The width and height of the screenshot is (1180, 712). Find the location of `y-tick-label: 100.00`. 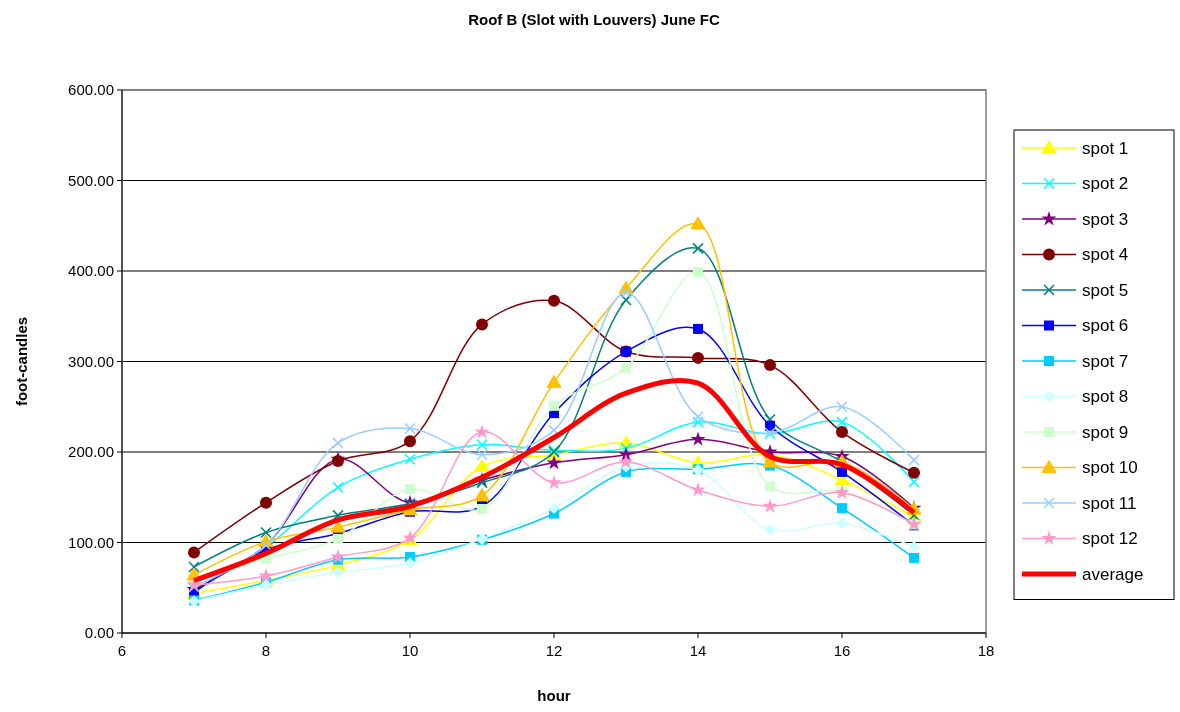

y-tick-label: 100.00 is located at coordinates (91, 542).